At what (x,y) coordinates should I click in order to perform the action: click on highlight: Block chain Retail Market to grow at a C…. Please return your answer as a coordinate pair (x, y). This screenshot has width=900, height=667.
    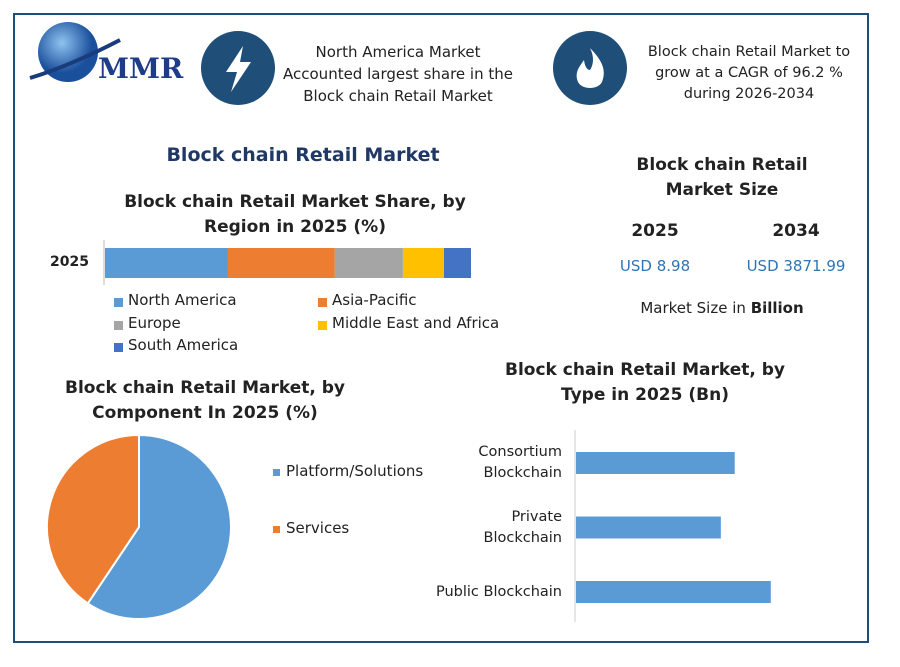
    Looking at the image, I should click on (749, 73).